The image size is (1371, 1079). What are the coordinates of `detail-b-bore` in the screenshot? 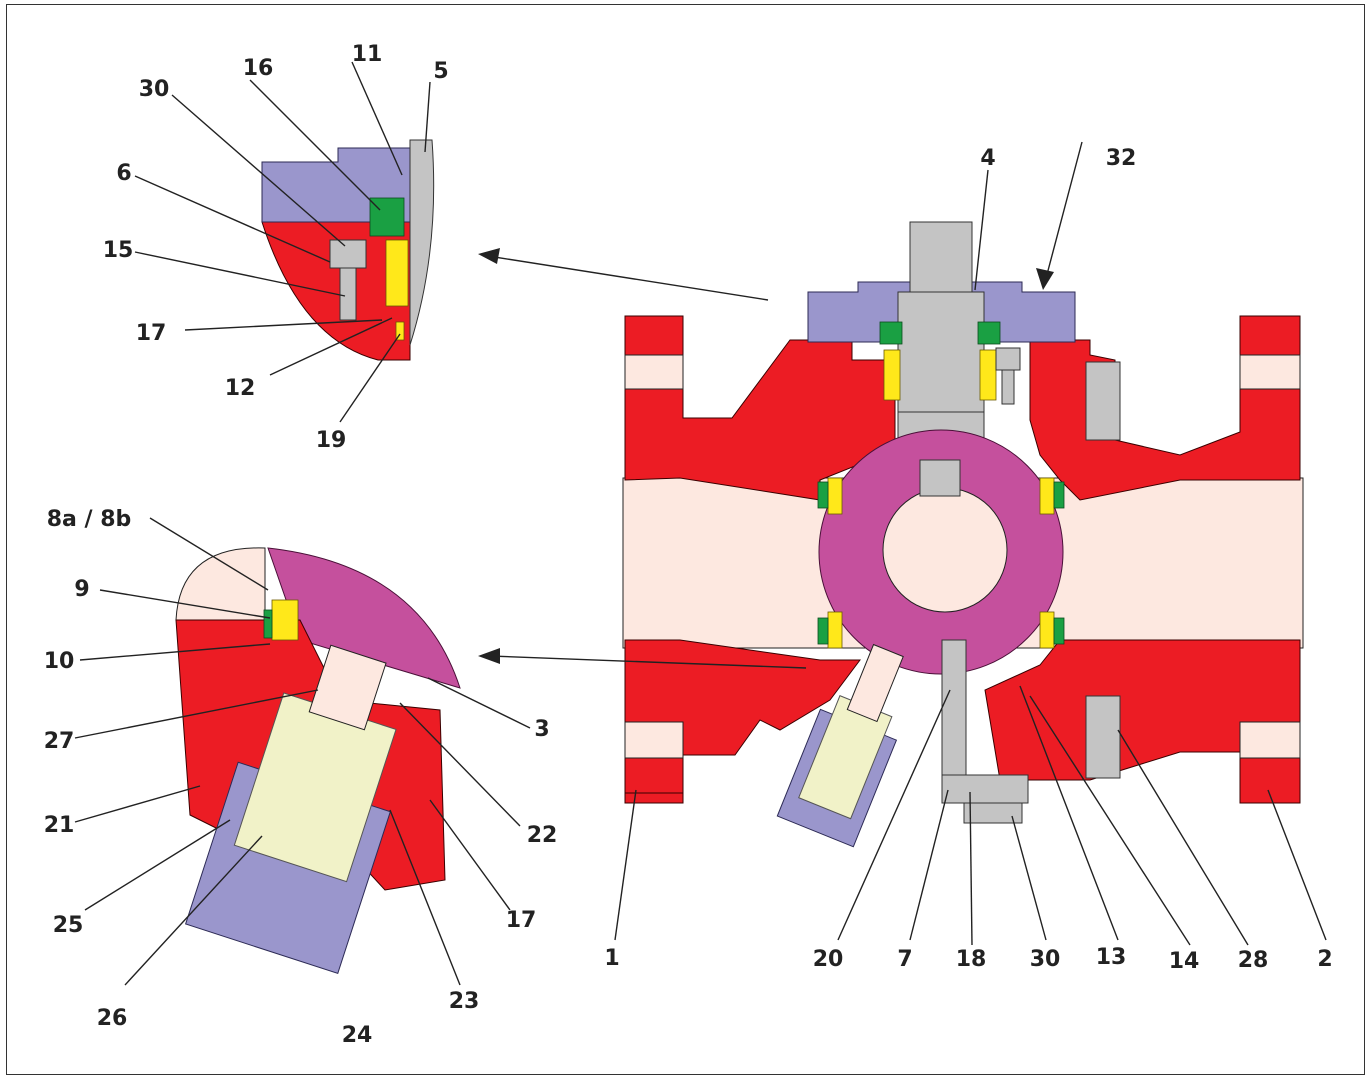 It's located at (220, 584).